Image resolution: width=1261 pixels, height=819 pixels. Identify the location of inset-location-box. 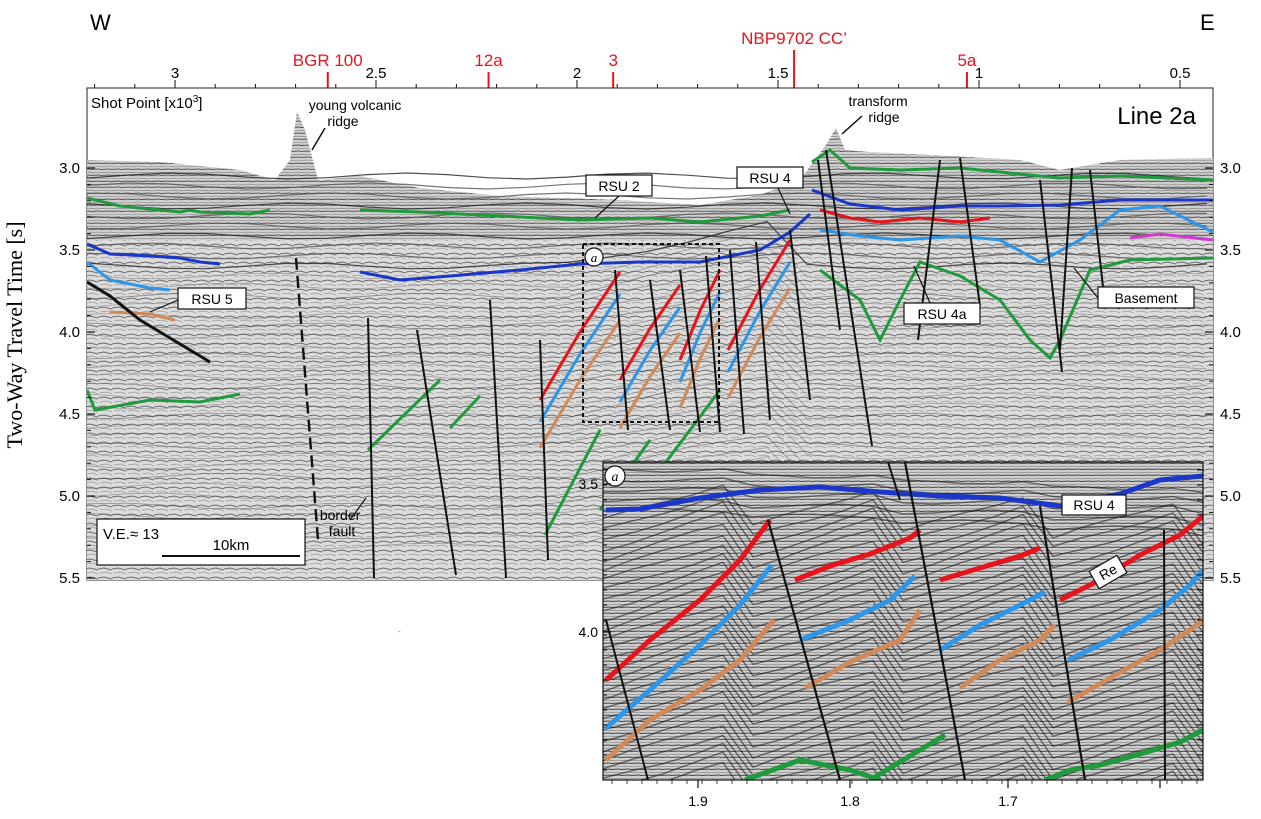
(651, 333).